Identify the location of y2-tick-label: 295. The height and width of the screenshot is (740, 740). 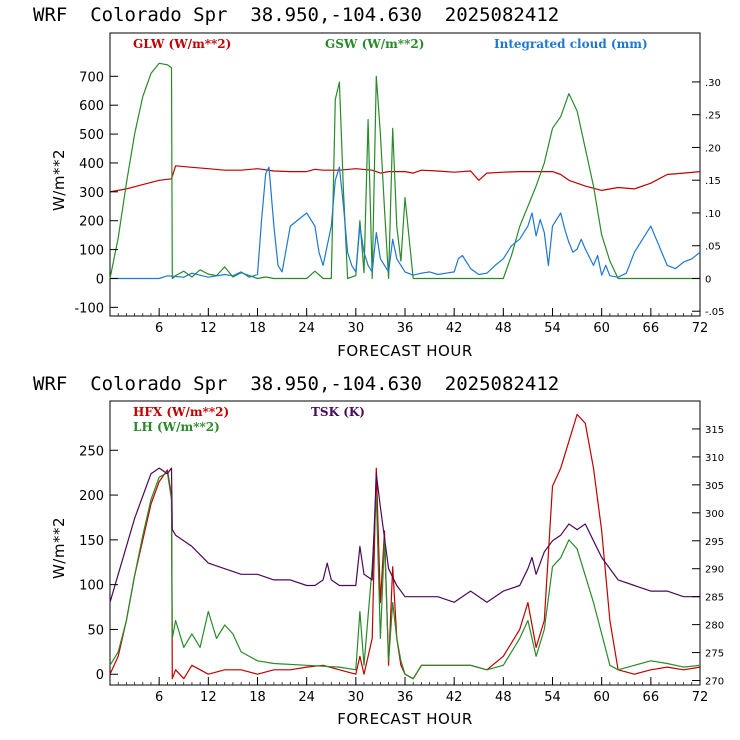
(714, 542).